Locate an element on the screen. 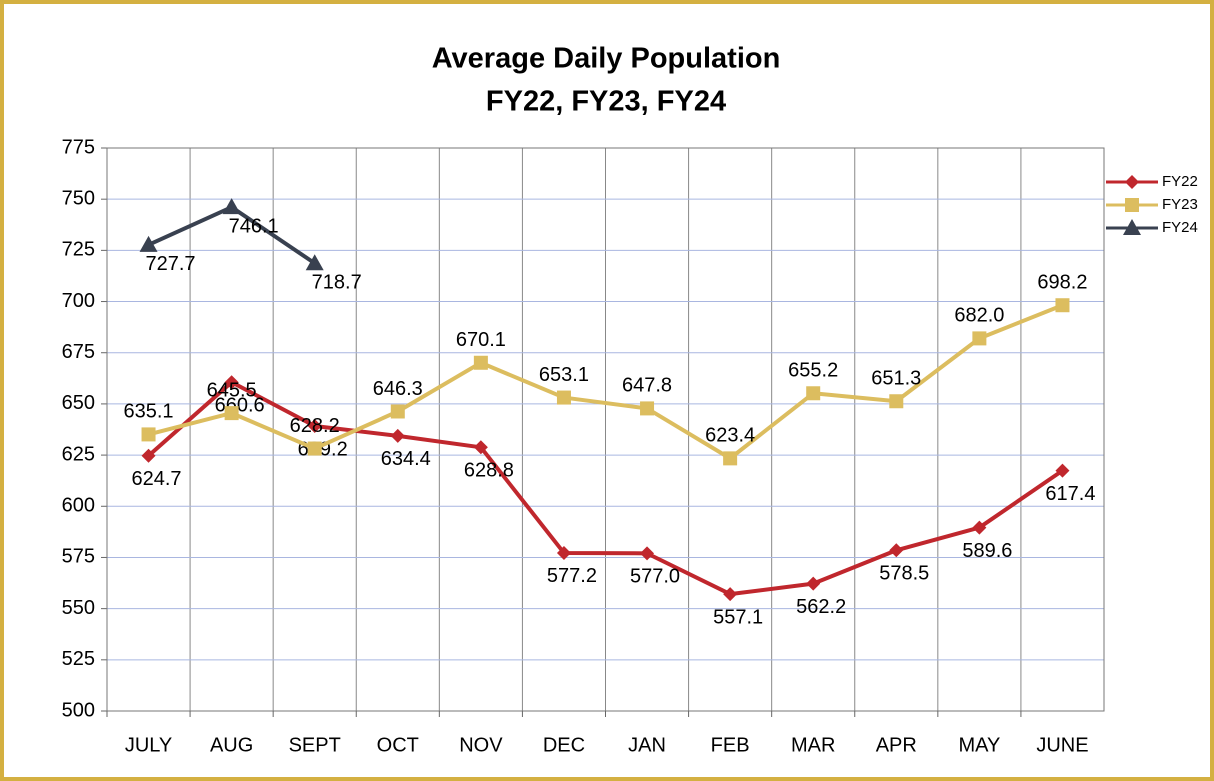 This screenshot has height=781, width=1214. x-tick-label: JAN is located at coordinates (647, 745).